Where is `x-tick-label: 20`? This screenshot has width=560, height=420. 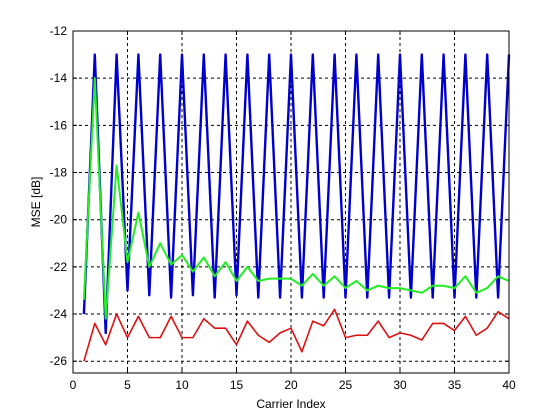 x-tick-label: 20 is located at coordinates (291, 385).